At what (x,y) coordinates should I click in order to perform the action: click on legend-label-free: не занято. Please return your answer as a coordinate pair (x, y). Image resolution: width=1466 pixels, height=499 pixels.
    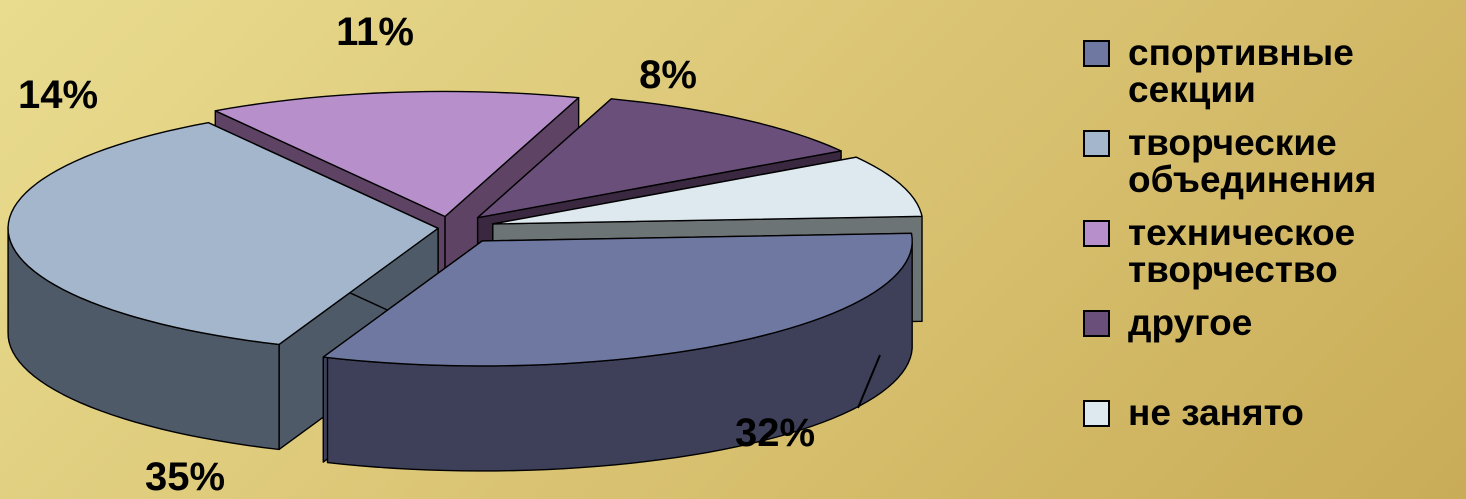
    Looking at the image, I should click on (1216, 412).